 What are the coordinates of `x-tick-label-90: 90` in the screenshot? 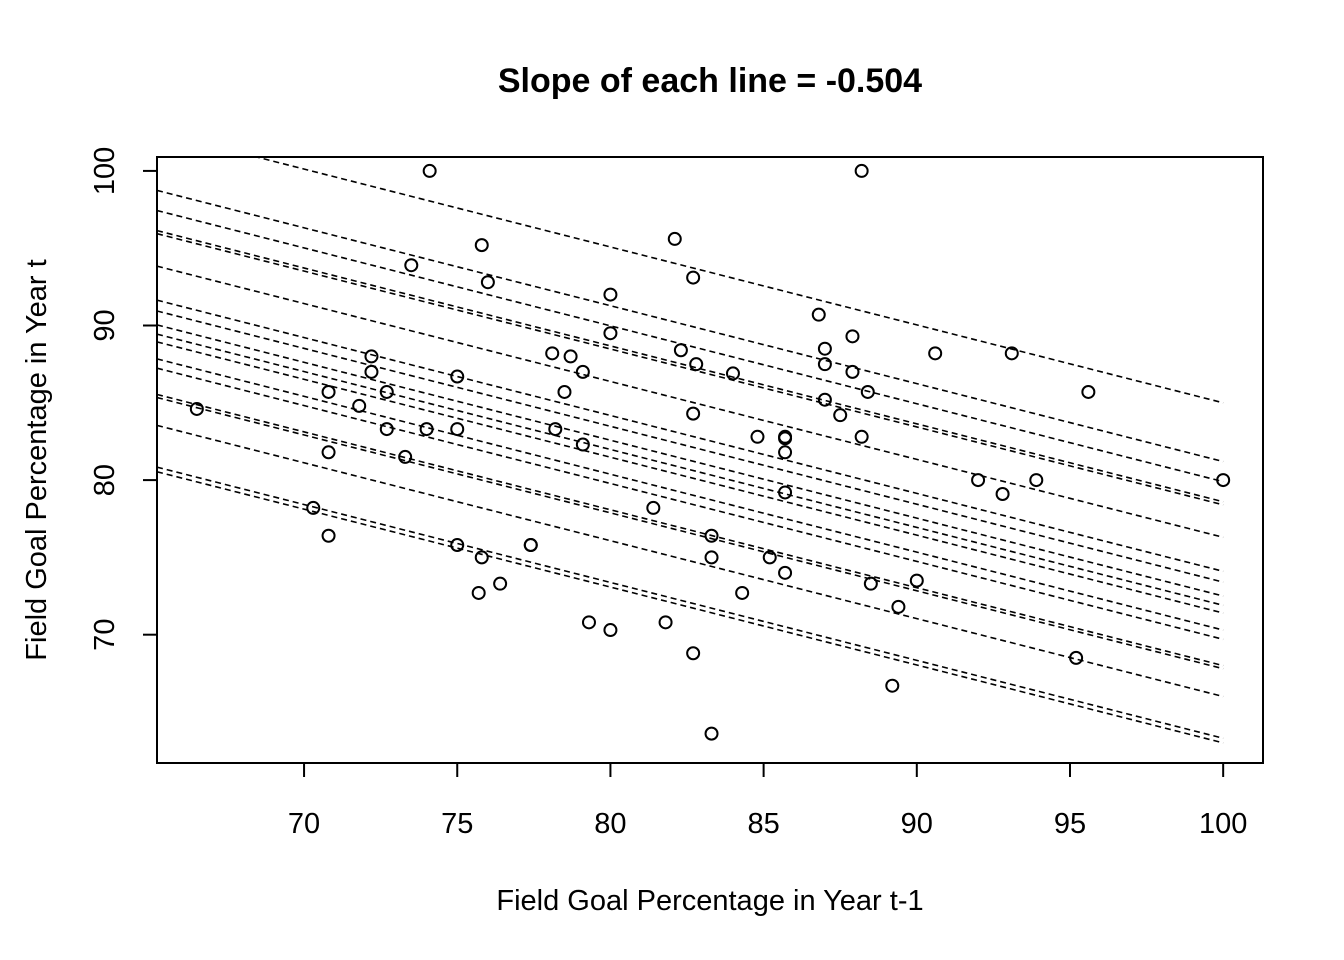 It's located at (917, 824).